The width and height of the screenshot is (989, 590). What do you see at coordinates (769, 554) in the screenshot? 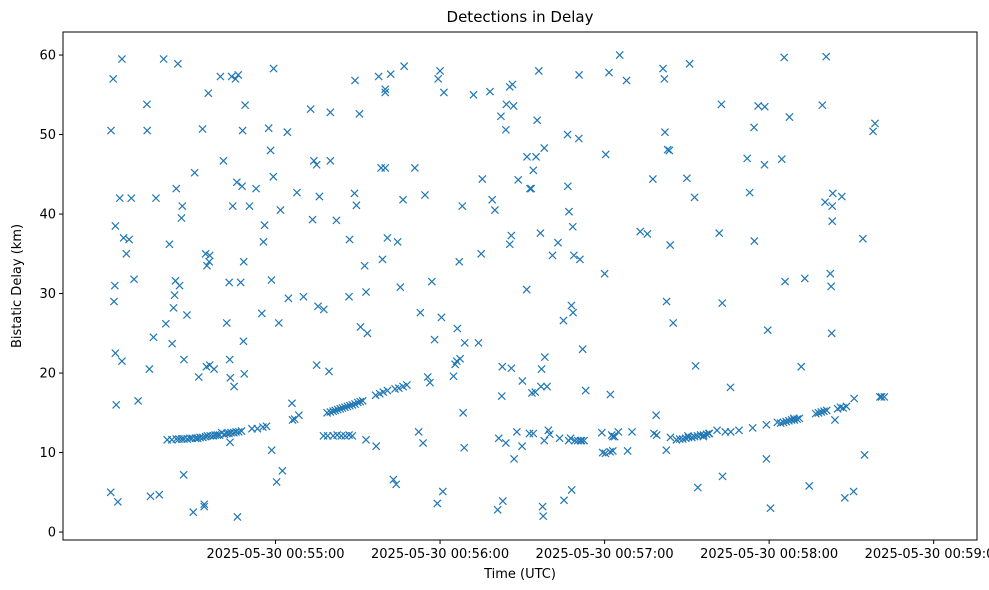
I see `x-tick-label-3: 2025-05-30 00:58:00` at bounding box center [769, 554].